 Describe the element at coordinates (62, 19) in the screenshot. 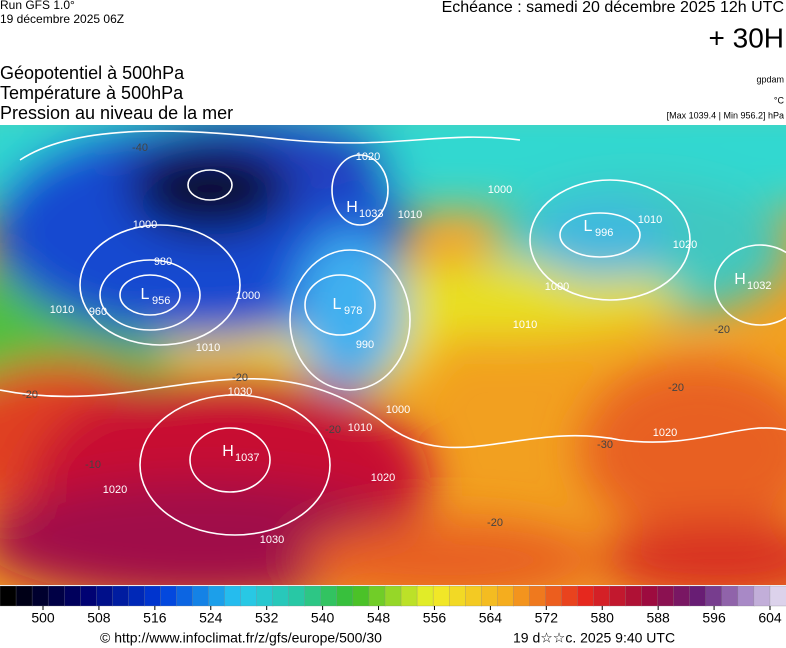

I see `run-date: 19 décembre 2025 06Z` at that location.